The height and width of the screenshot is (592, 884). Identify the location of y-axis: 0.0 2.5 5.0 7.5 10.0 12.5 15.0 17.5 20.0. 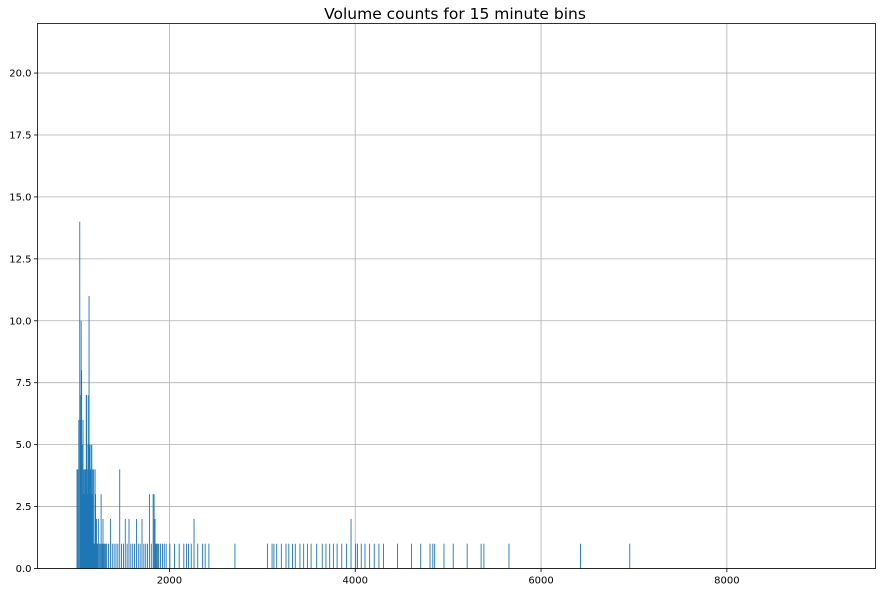
(23, 322).